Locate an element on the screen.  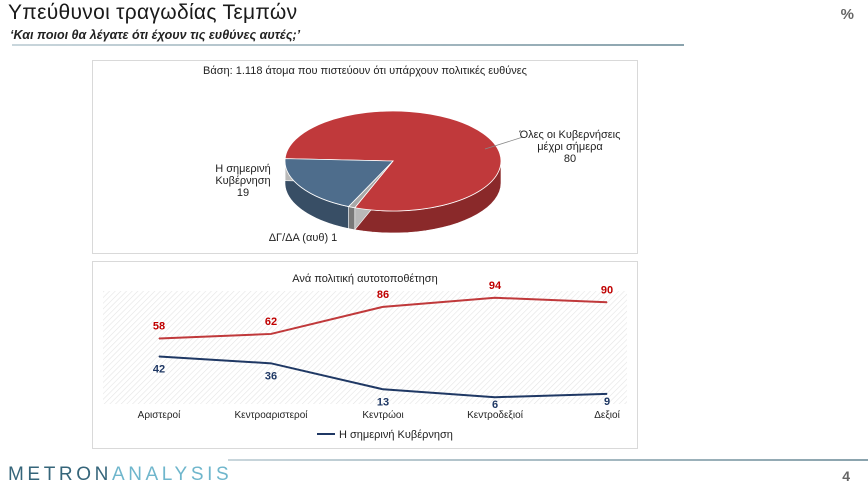
data-label: 36 is located at coordinates (271, 376).